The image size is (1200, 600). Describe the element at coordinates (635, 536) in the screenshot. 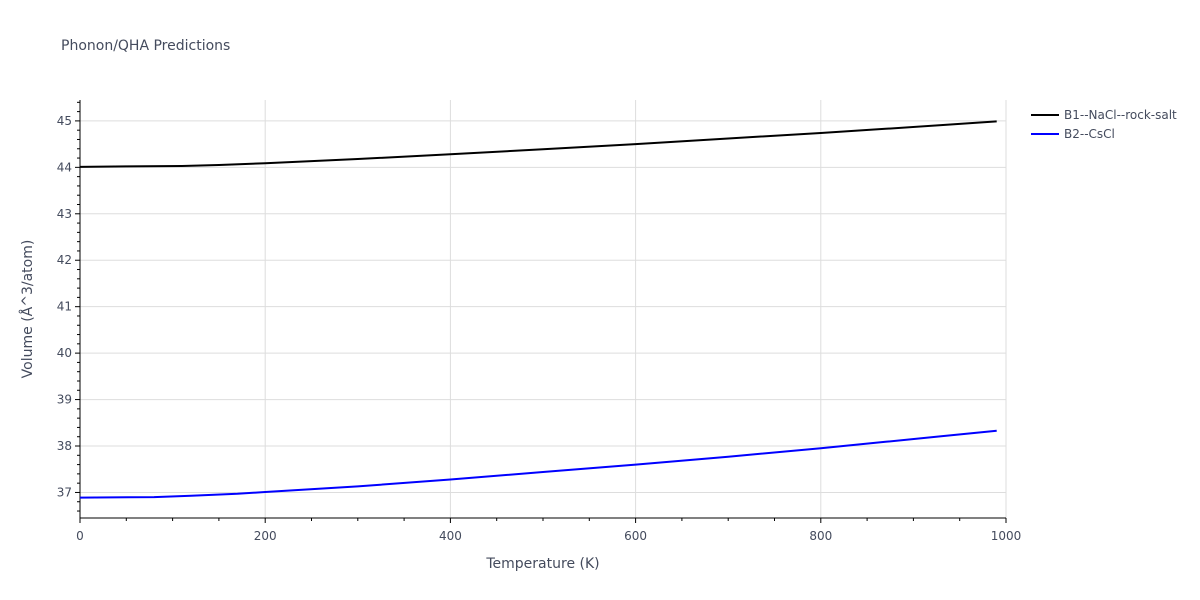

I see `x-tick-label: 600` at that location.